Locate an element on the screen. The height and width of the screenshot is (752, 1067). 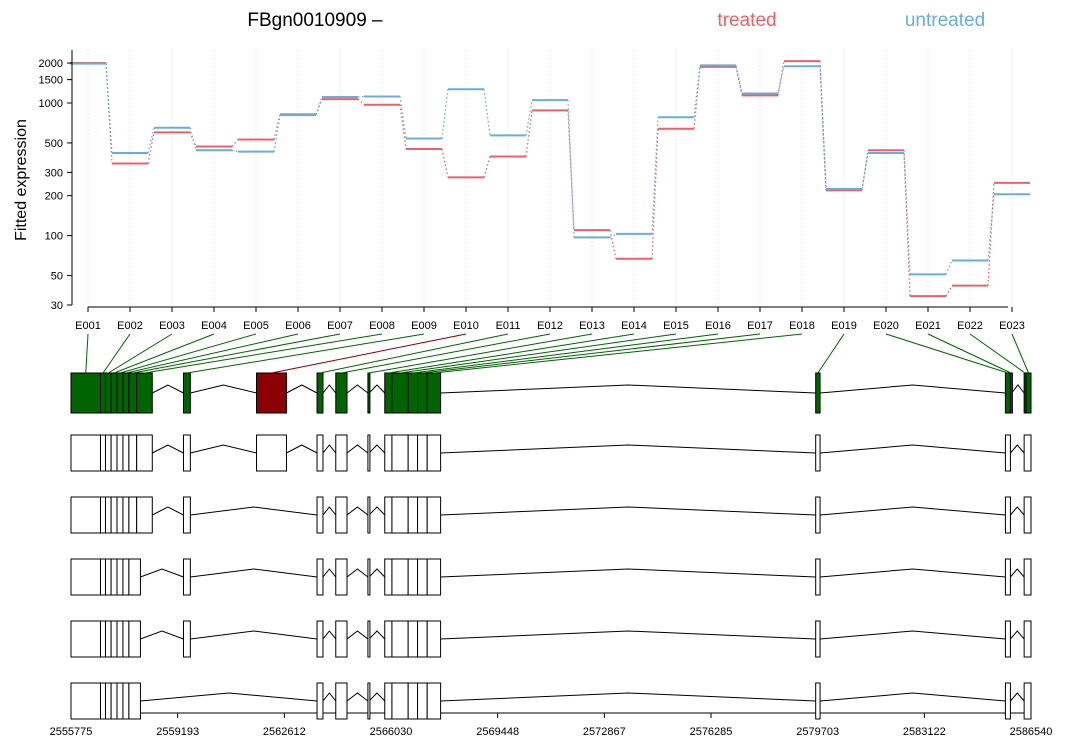
x-tick-label-e007: E007 is located at coordinates (340, 326).